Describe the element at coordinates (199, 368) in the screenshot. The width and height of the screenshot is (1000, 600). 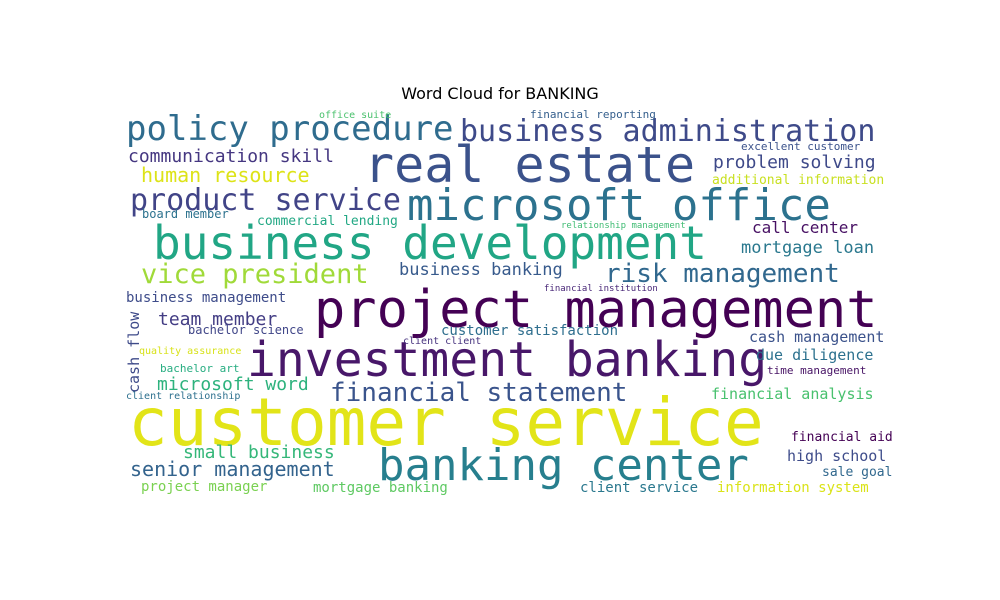
I see `word-bachelor-art: bachelor art` at that location.